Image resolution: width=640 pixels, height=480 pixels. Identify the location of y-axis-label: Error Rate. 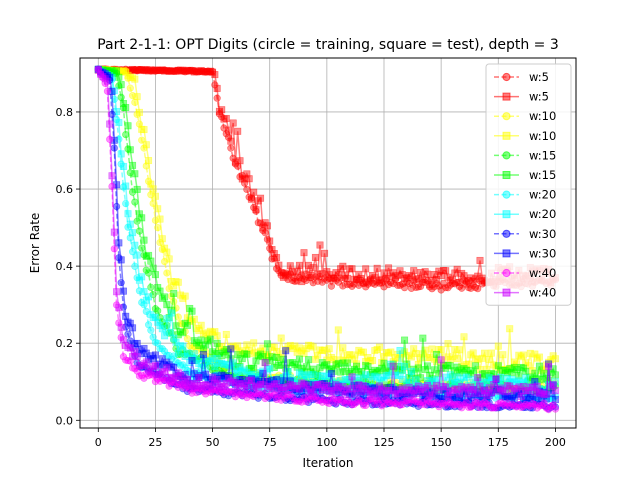
(35, 243).